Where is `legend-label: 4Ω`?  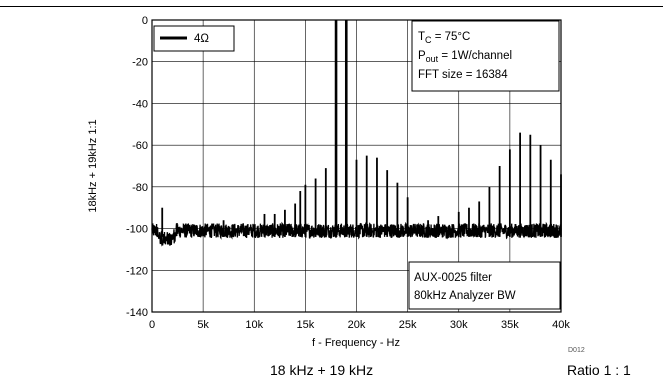
legend-label: 4Ω is located at coordinates (201, 39).